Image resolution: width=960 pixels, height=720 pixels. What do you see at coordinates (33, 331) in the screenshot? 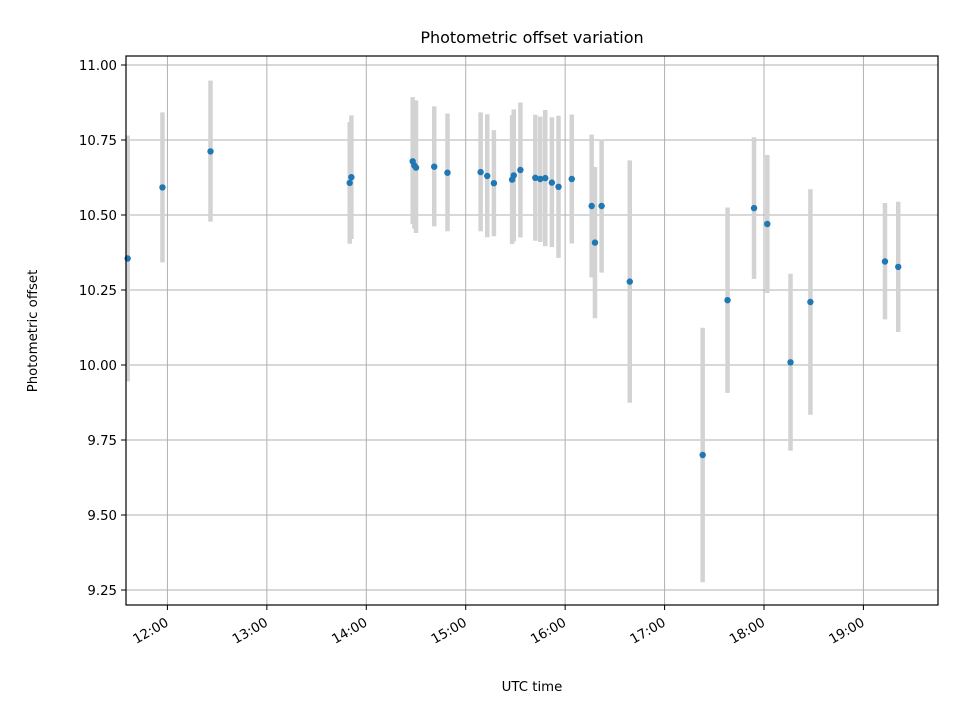
I see `y-axis-label: Photometric offset` at bounding box center [33, 331].